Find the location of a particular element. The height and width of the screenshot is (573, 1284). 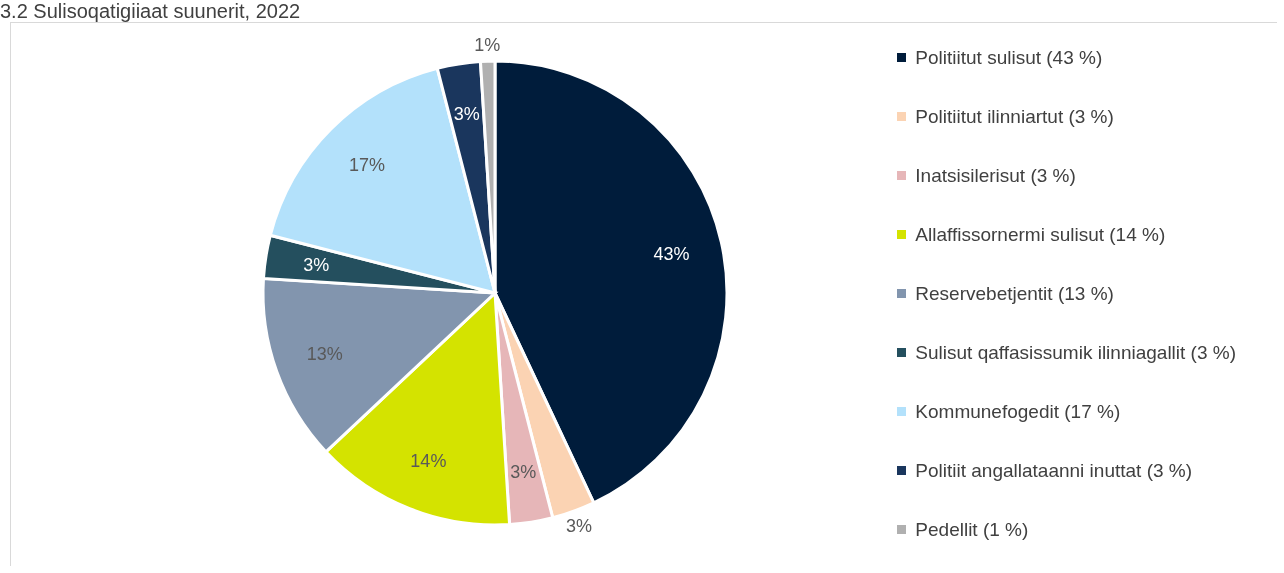

data-label: 17% is located at coordinates (367, 165).